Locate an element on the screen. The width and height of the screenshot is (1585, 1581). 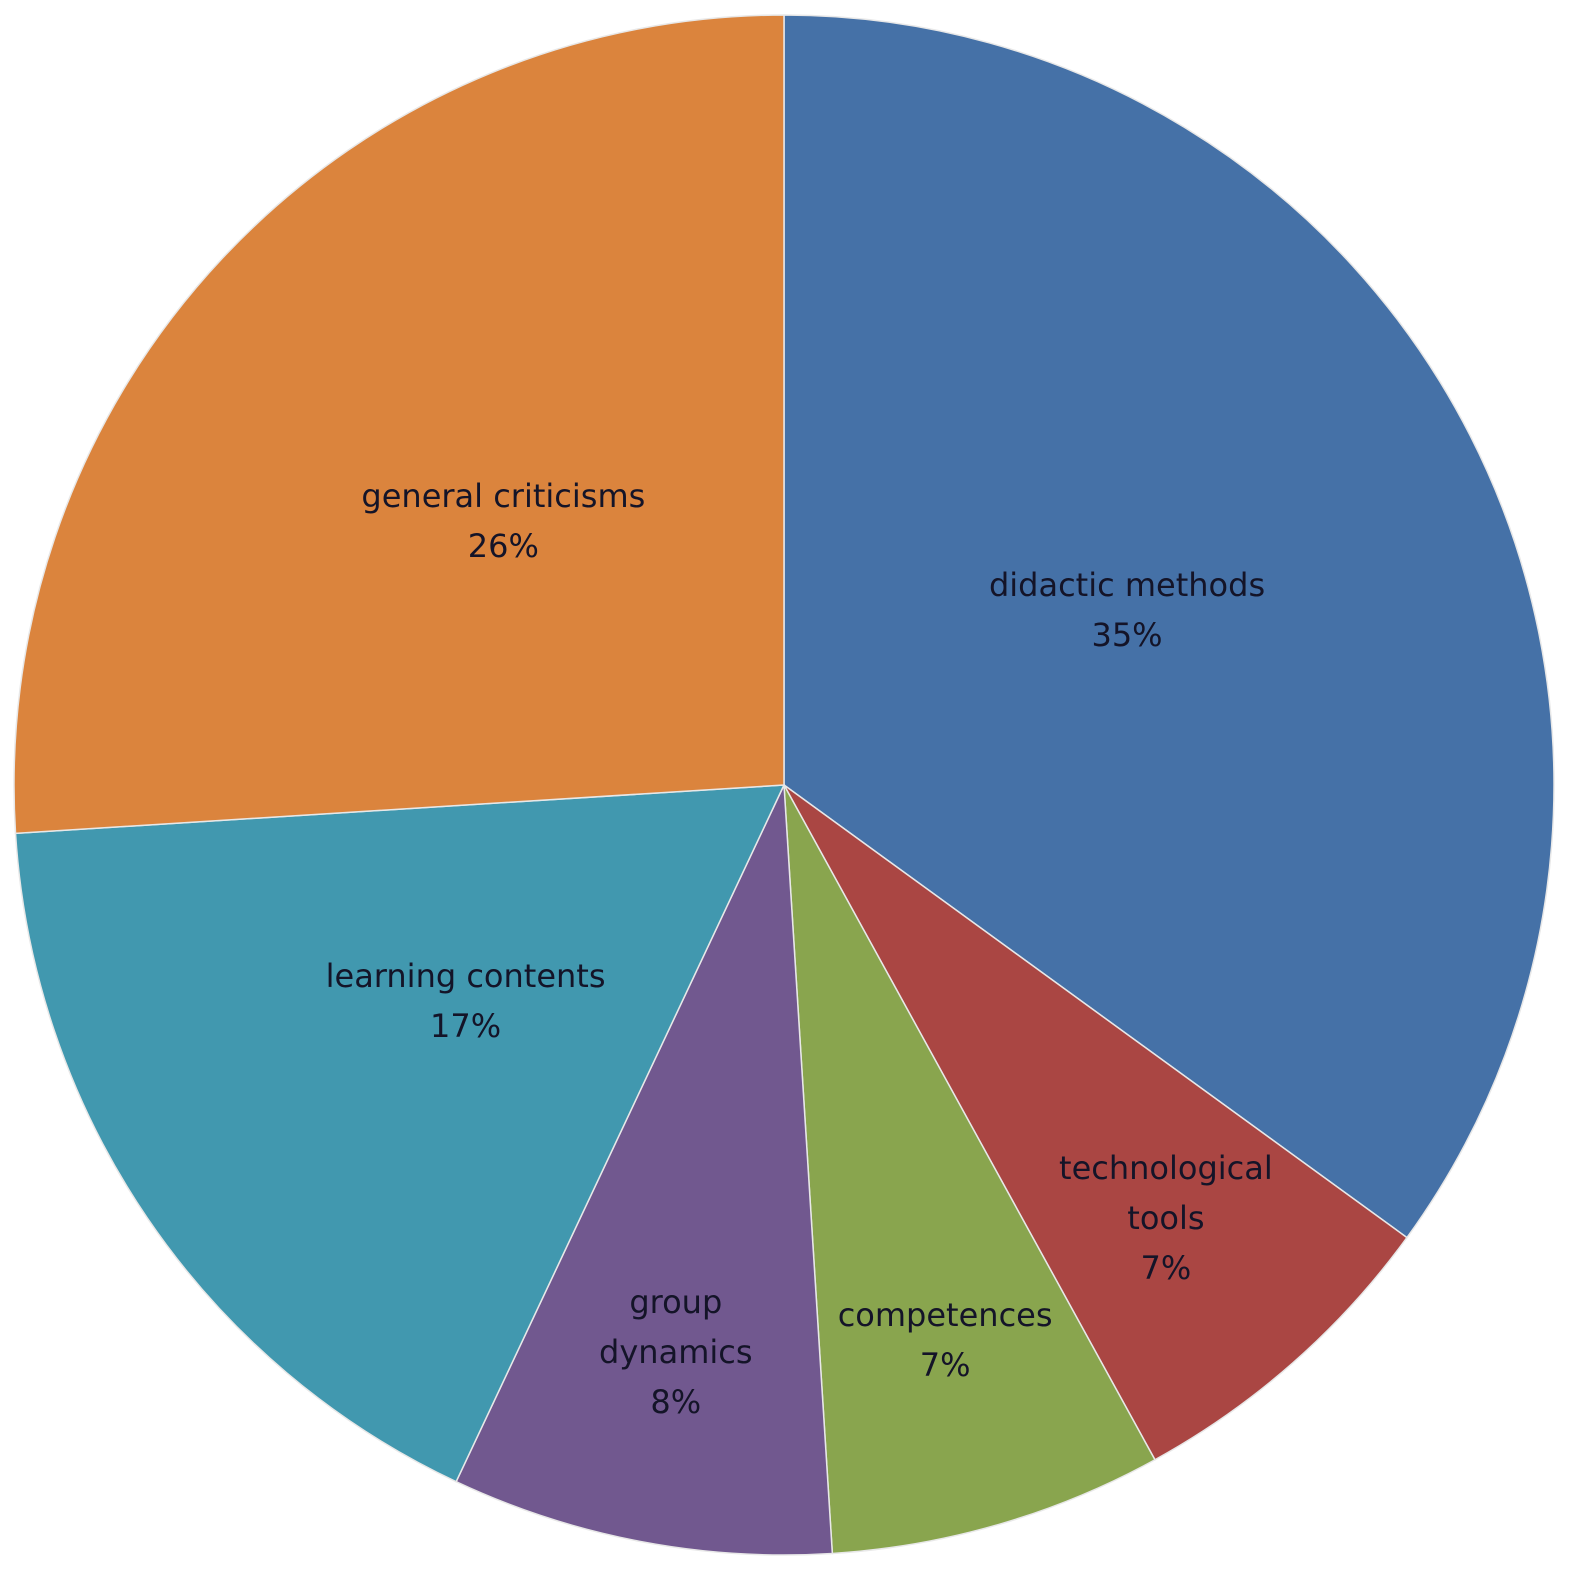
category-label: group dynamics is located at coordinates (676, 1327).